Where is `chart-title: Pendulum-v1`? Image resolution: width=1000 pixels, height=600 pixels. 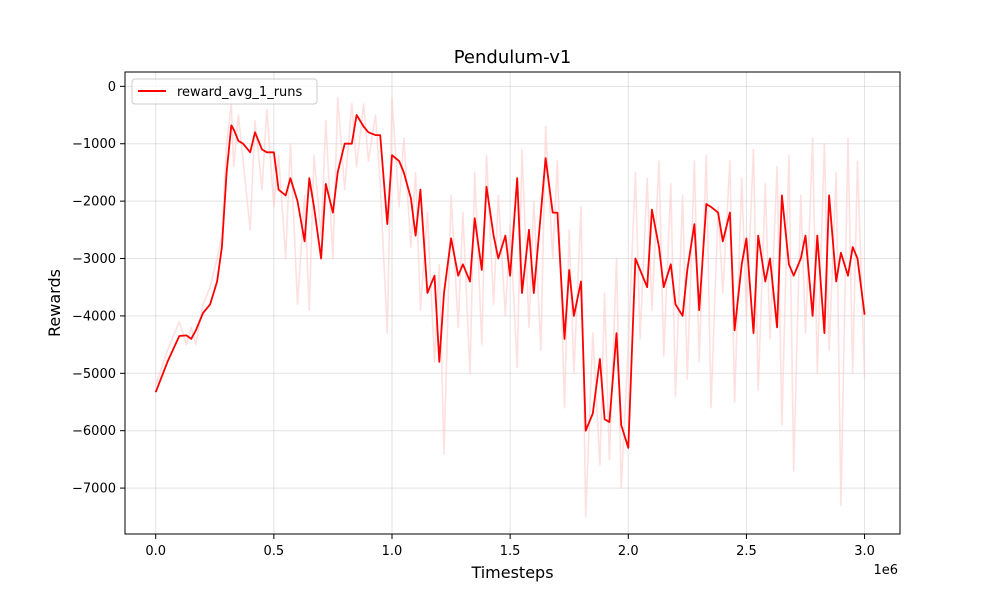 chart-title: Pendulum-v1 is located at coordinates (513, 57).